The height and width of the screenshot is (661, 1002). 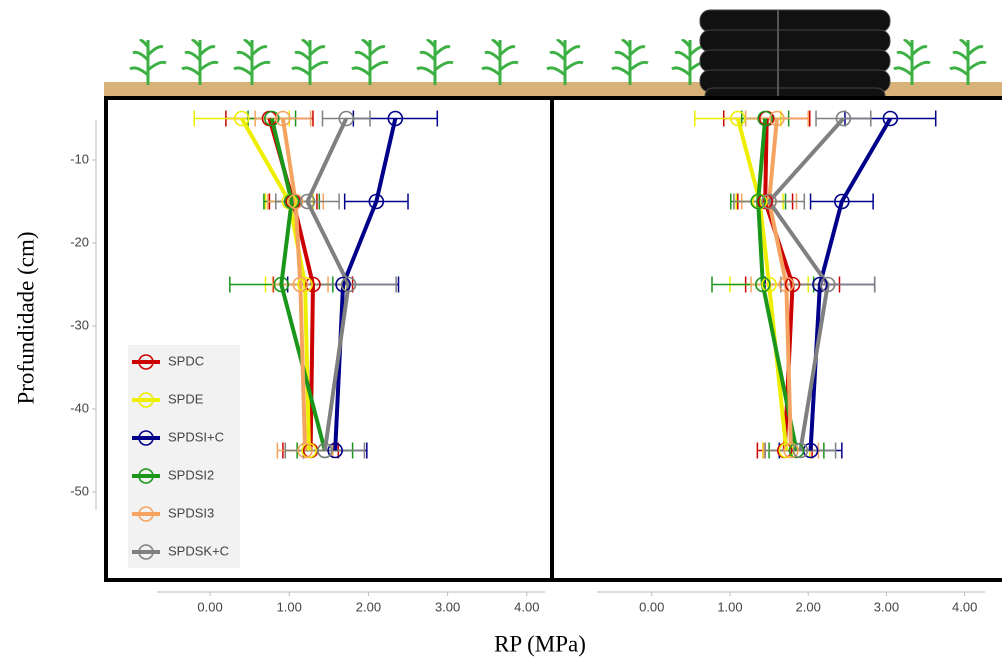 I want to click on decoration, so click(x=553, y=57).